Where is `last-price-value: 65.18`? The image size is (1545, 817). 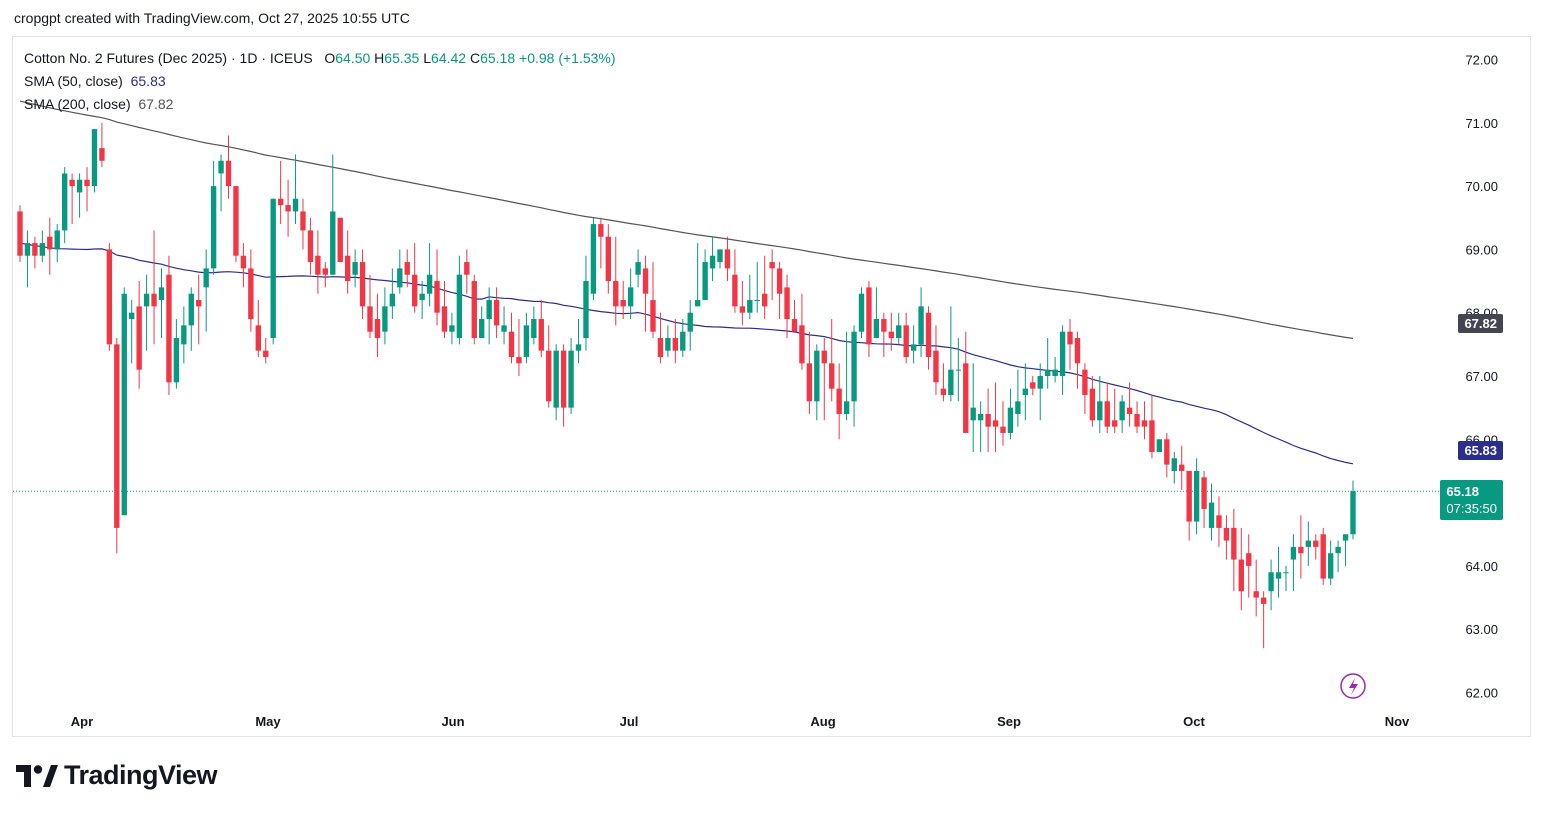
last-price-value: 65.18 is located at coordinates (1462, 491).